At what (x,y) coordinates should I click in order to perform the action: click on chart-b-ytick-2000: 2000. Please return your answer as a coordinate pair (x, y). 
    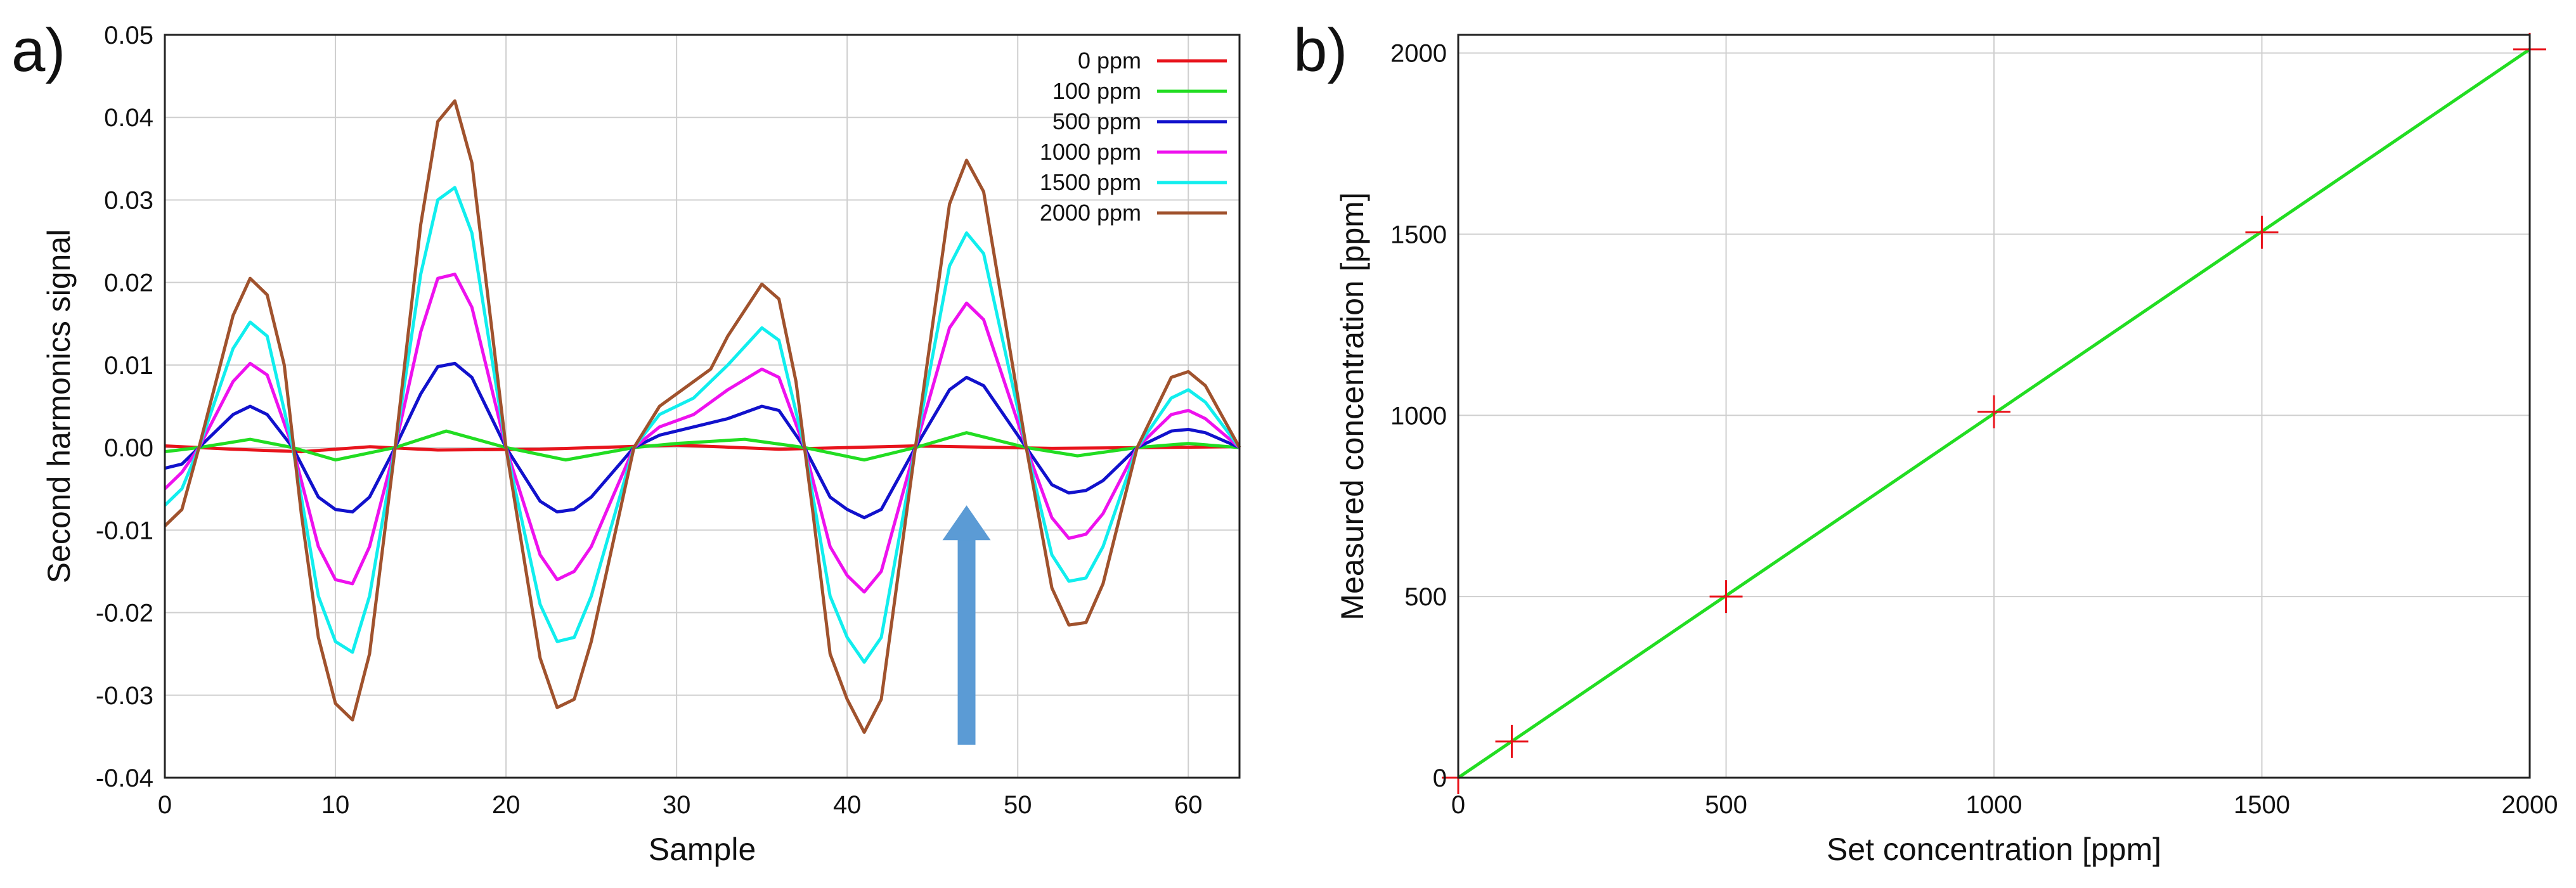
    Looking at the image, I should click on (1418, 54).